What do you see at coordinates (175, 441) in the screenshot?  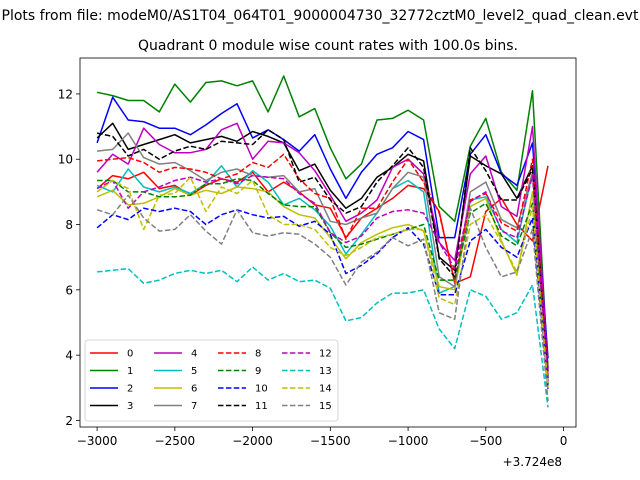 I see `x-tick-label: −2500` at bounding box center [175, 441].